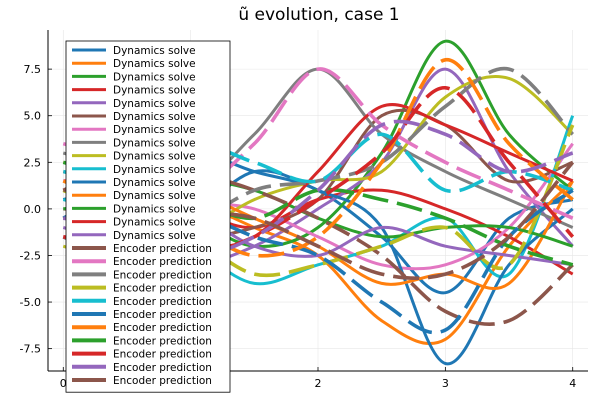 This screenshot has height=400, width=600. What do you see at coordinates (162, 275) in the screenshot?
I see `legend-entry-18: Encoder prediction` at bounding box center [162, 275].